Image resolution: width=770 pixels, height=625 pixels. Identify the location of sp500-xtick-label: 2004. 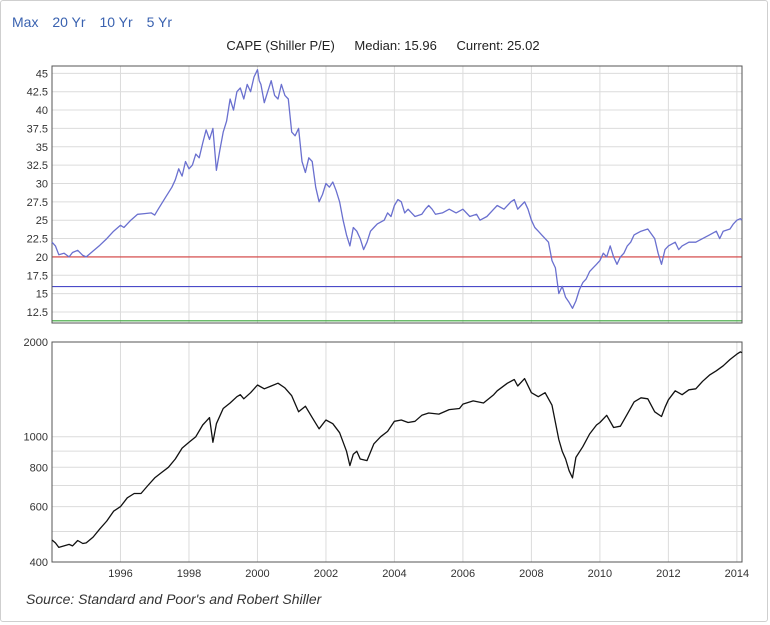
(394, 574).